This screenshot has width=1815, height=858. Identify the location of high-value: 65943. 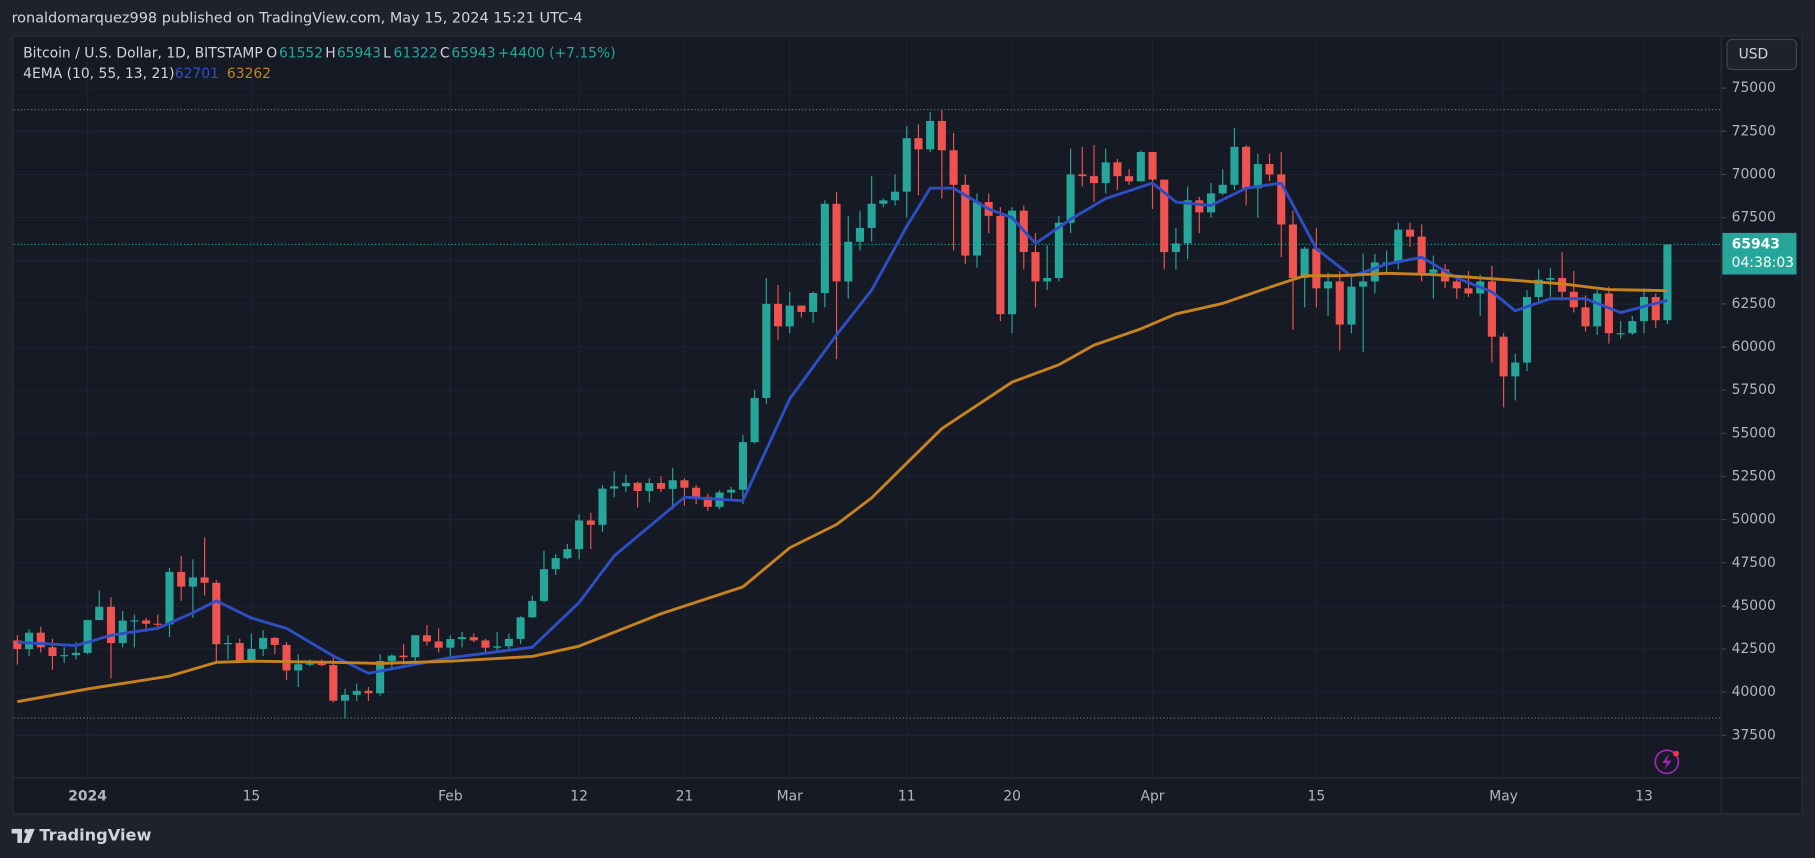
(359, 53).